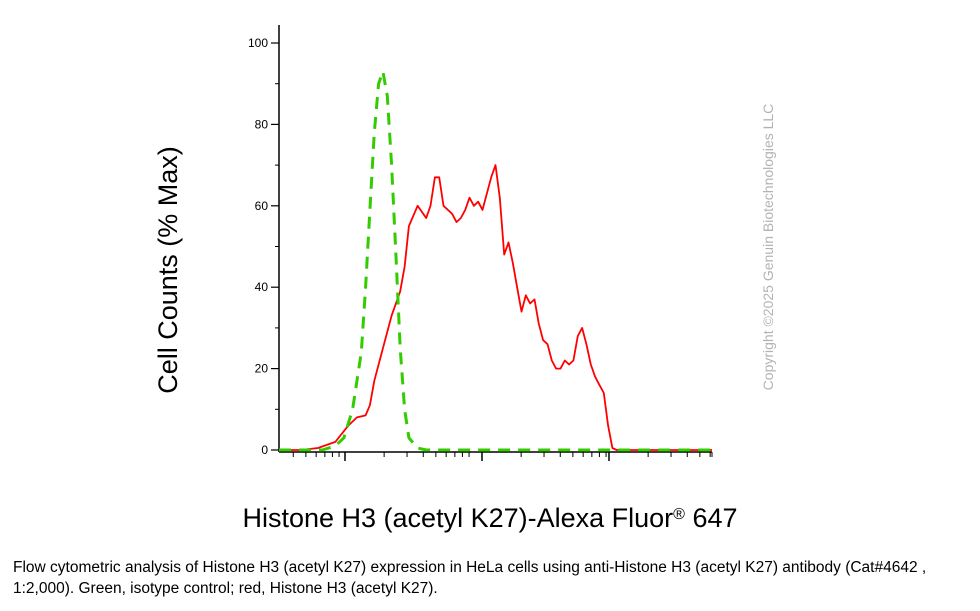 The height and width of the screenshot is (611, 980). Describe the element at coordinates (168, 270) in the screenshot. I see `y-axis-label: Cell Counts (% Max)` at that location.